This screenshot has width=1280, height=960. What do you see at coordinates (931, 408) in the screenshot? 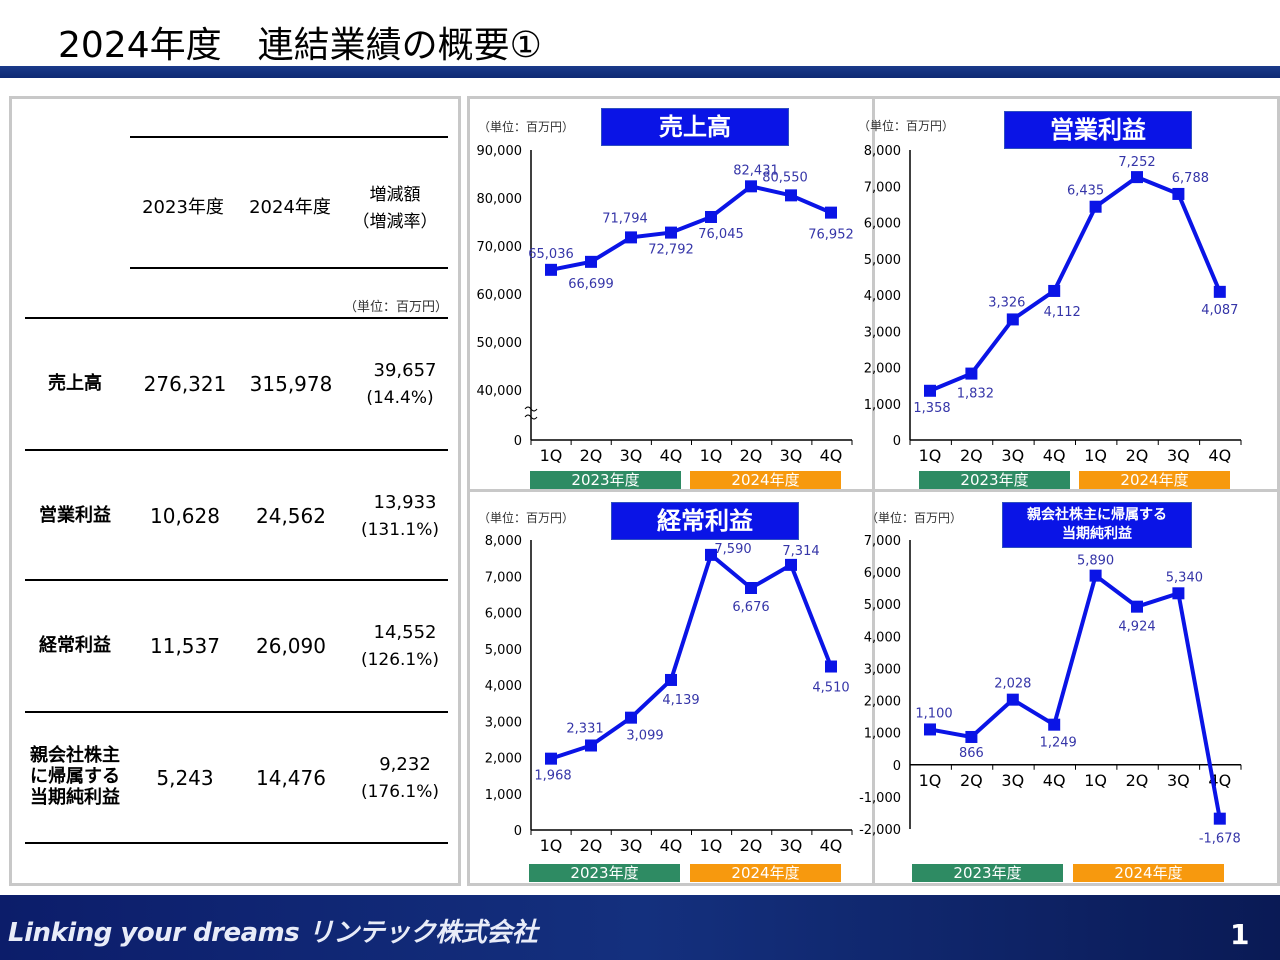
I see `data-label: 1,358` at bounding box center [931, 408].